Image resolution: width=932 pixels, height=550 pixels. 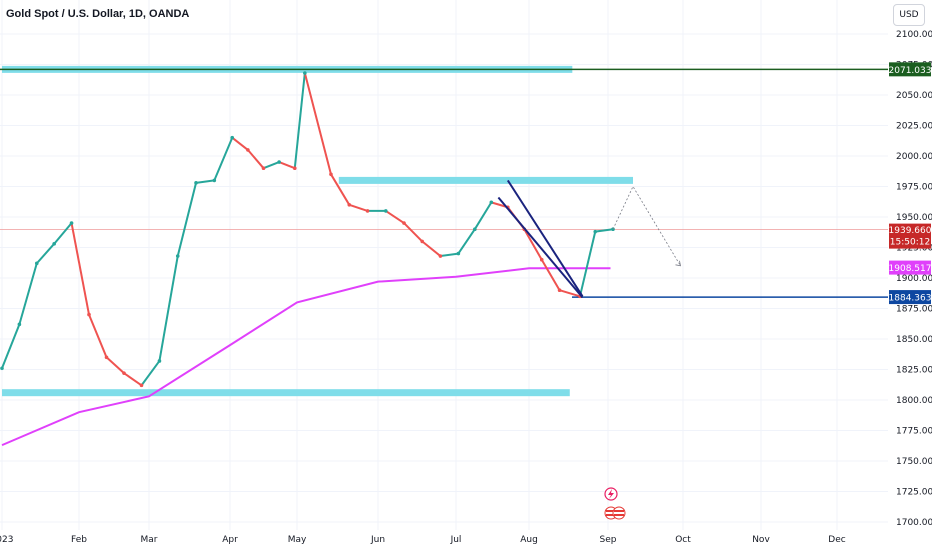 I want to click on y-tick-label: 1900.000, so click(x=914, y=279).